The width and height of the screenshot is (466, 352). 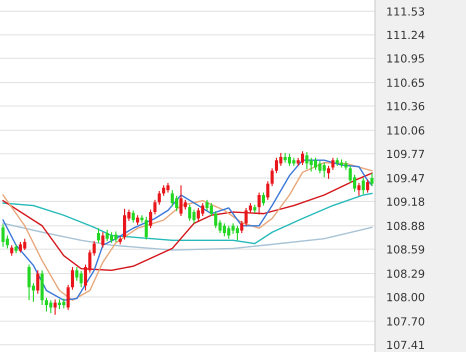 What do you see at coordinates (405, 154) in the screenshot?
I see `y-tick-label: 109.77` at bounding box center [405, 154].